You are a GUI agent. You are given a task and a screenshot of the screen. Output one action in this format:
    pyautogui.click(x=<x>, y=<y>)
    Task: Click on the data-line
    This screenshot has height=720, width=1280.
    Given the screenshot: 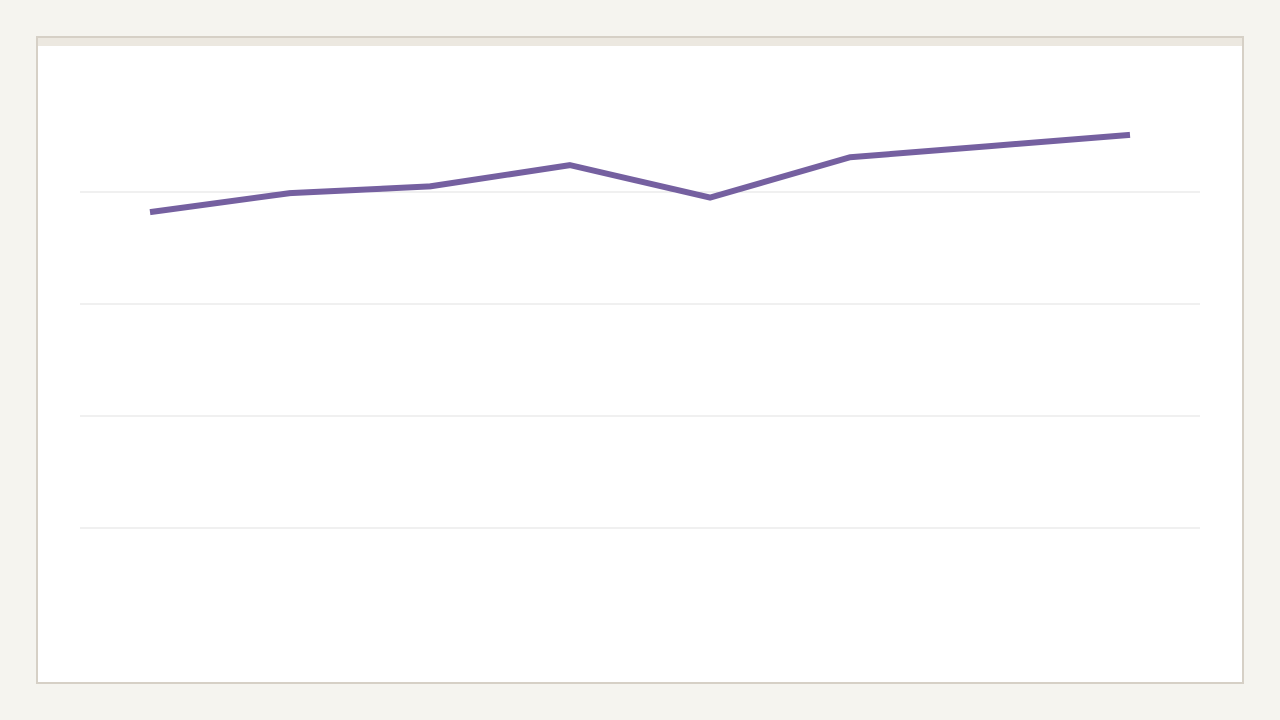 What is the action you would take?
    pyautogui.click(x=640, y=173)
    